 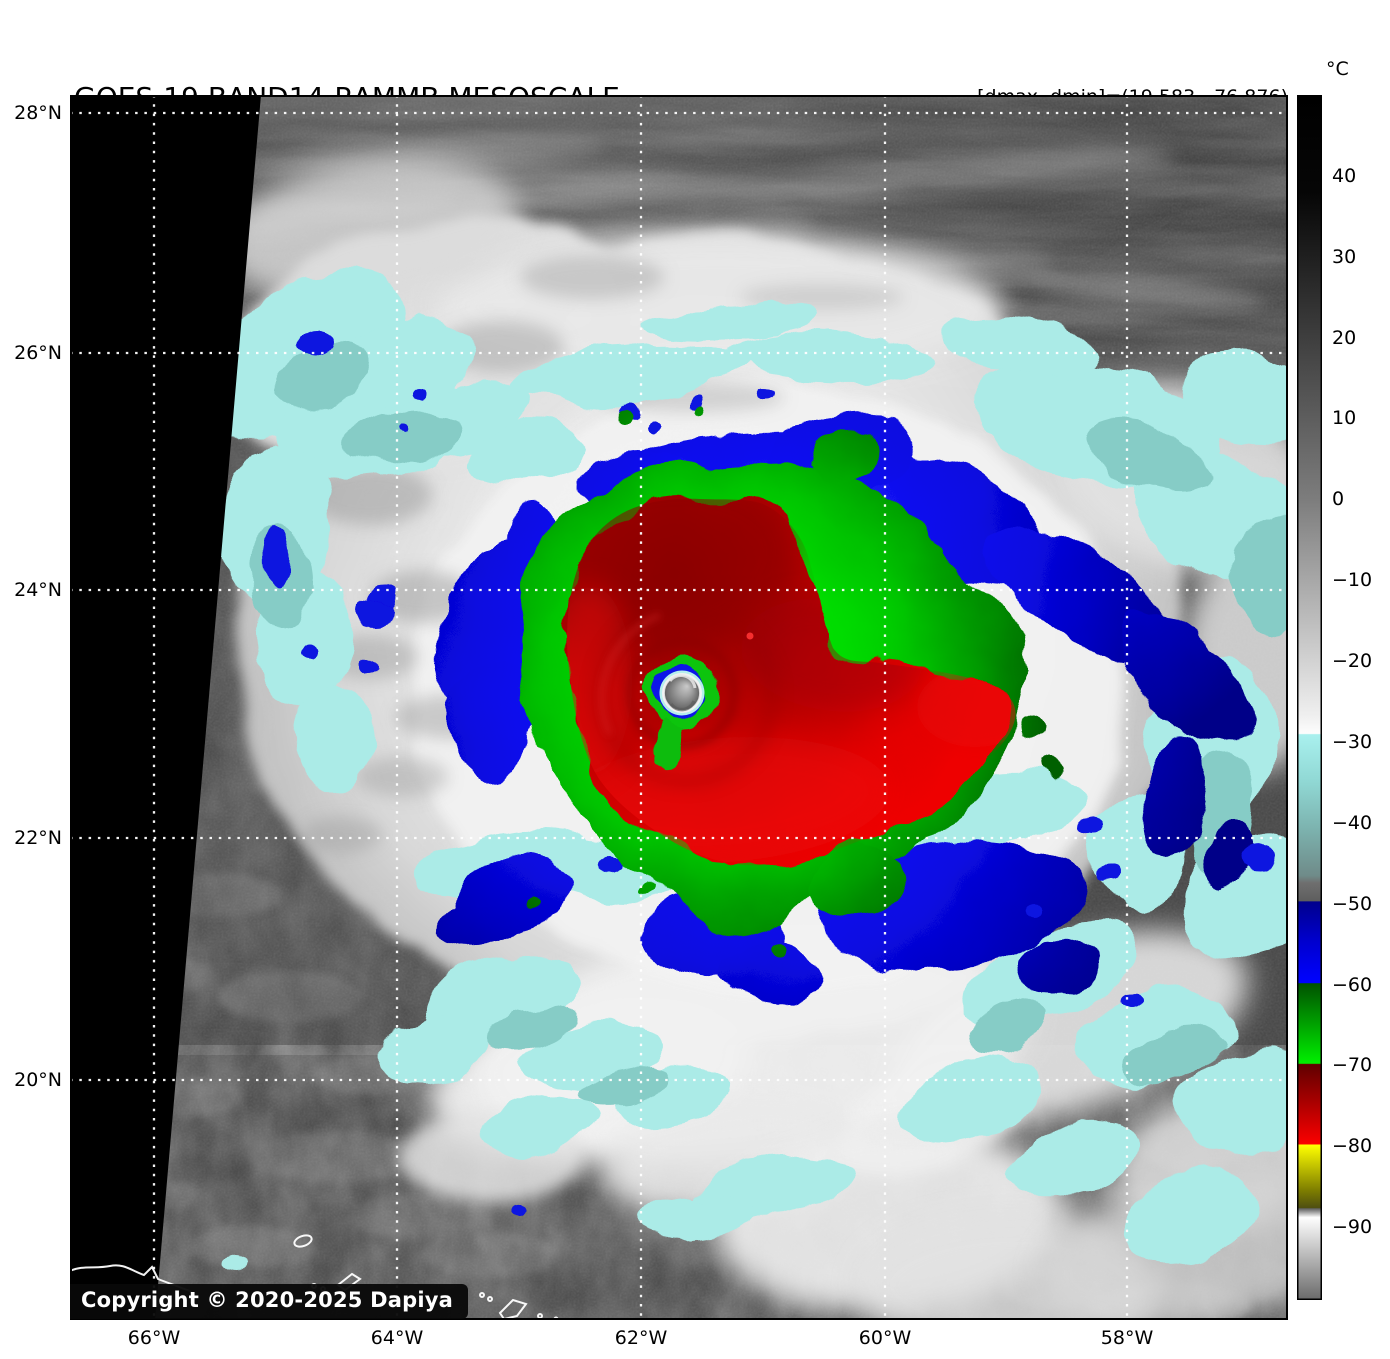 I want to click on lon-label: 58°W, so click(x=1127, y=1338).